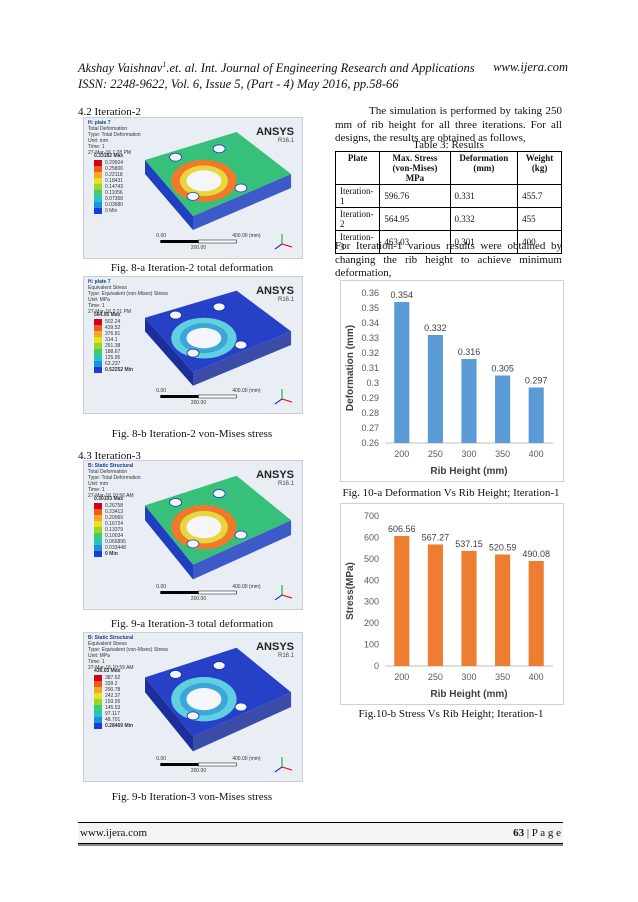  Describe the element at coordinates (99, 282) in the screenshot. I see `figure-title: H: plate 7` at that location.